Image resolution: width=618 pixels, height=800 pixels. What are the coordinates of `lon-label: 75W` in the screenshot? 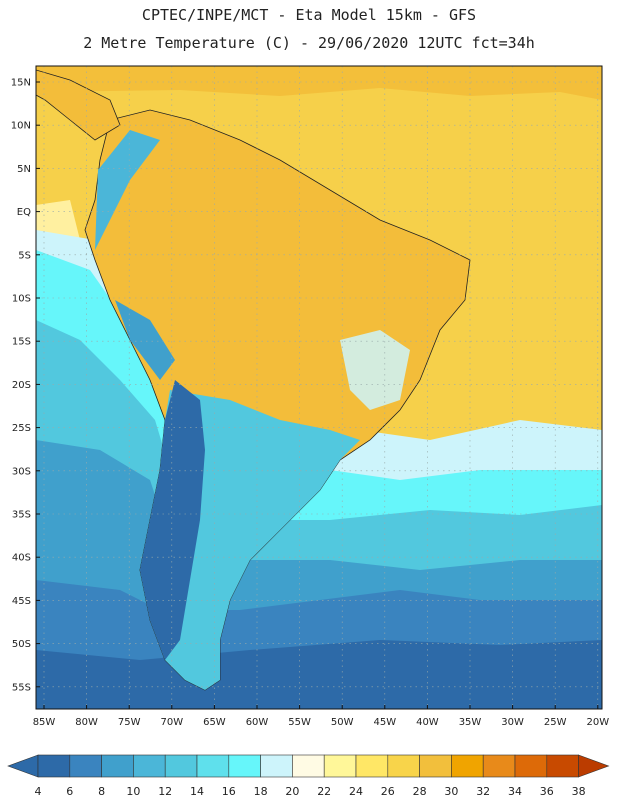 It's located at (129, 722).